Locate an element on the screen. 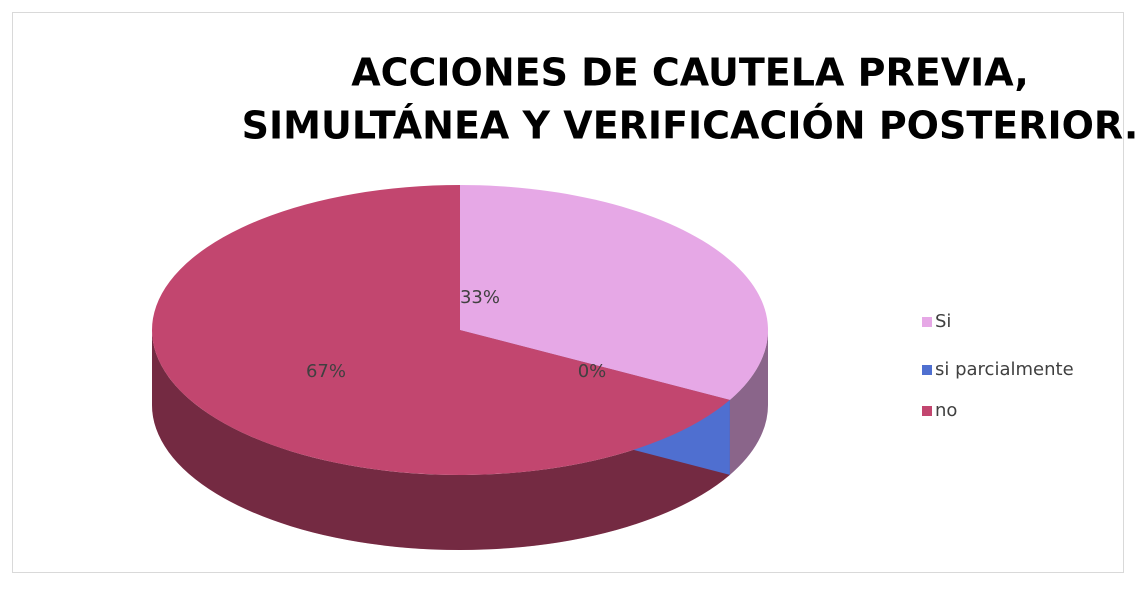  data-label: 0% is located at coordinates (592, 371).